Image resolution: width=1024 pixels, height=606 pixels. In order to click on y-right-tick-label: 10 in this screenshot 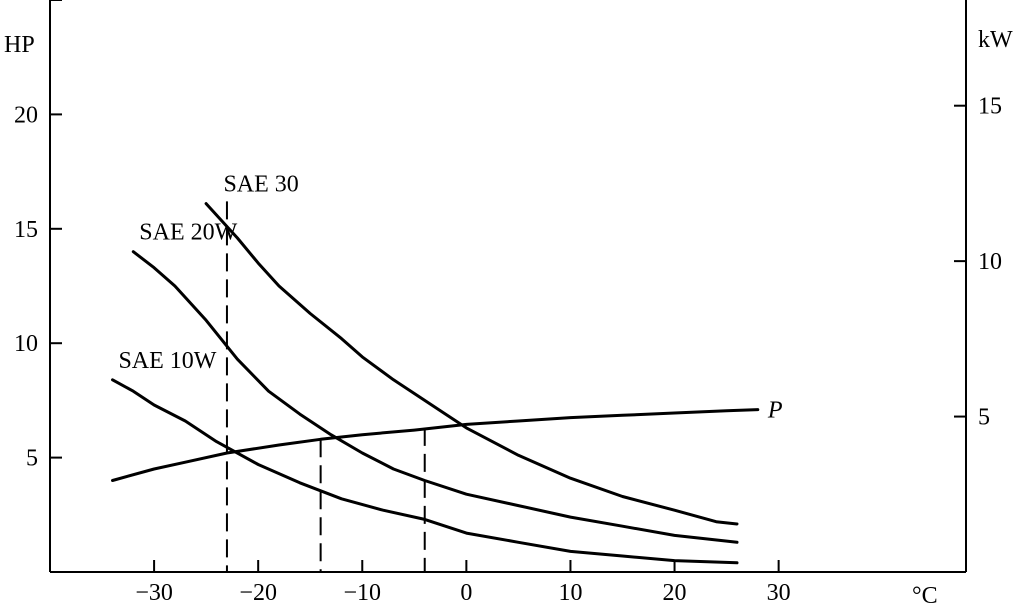, I will do `click(990, 262)`.